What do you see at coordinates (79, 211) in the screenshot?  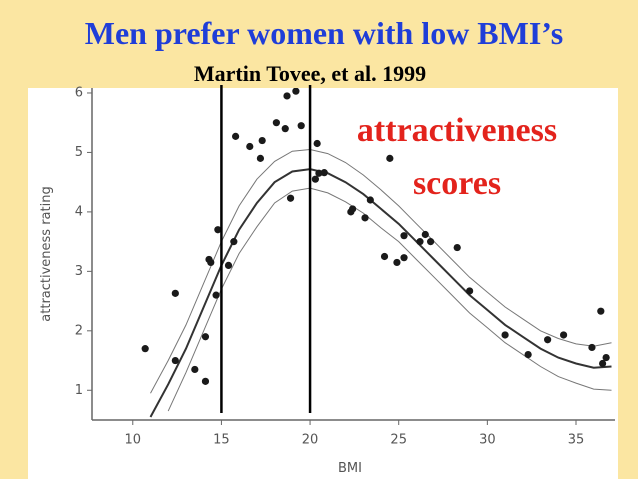 I see `y-tick-label: 4` at bounding box center [79, 211].